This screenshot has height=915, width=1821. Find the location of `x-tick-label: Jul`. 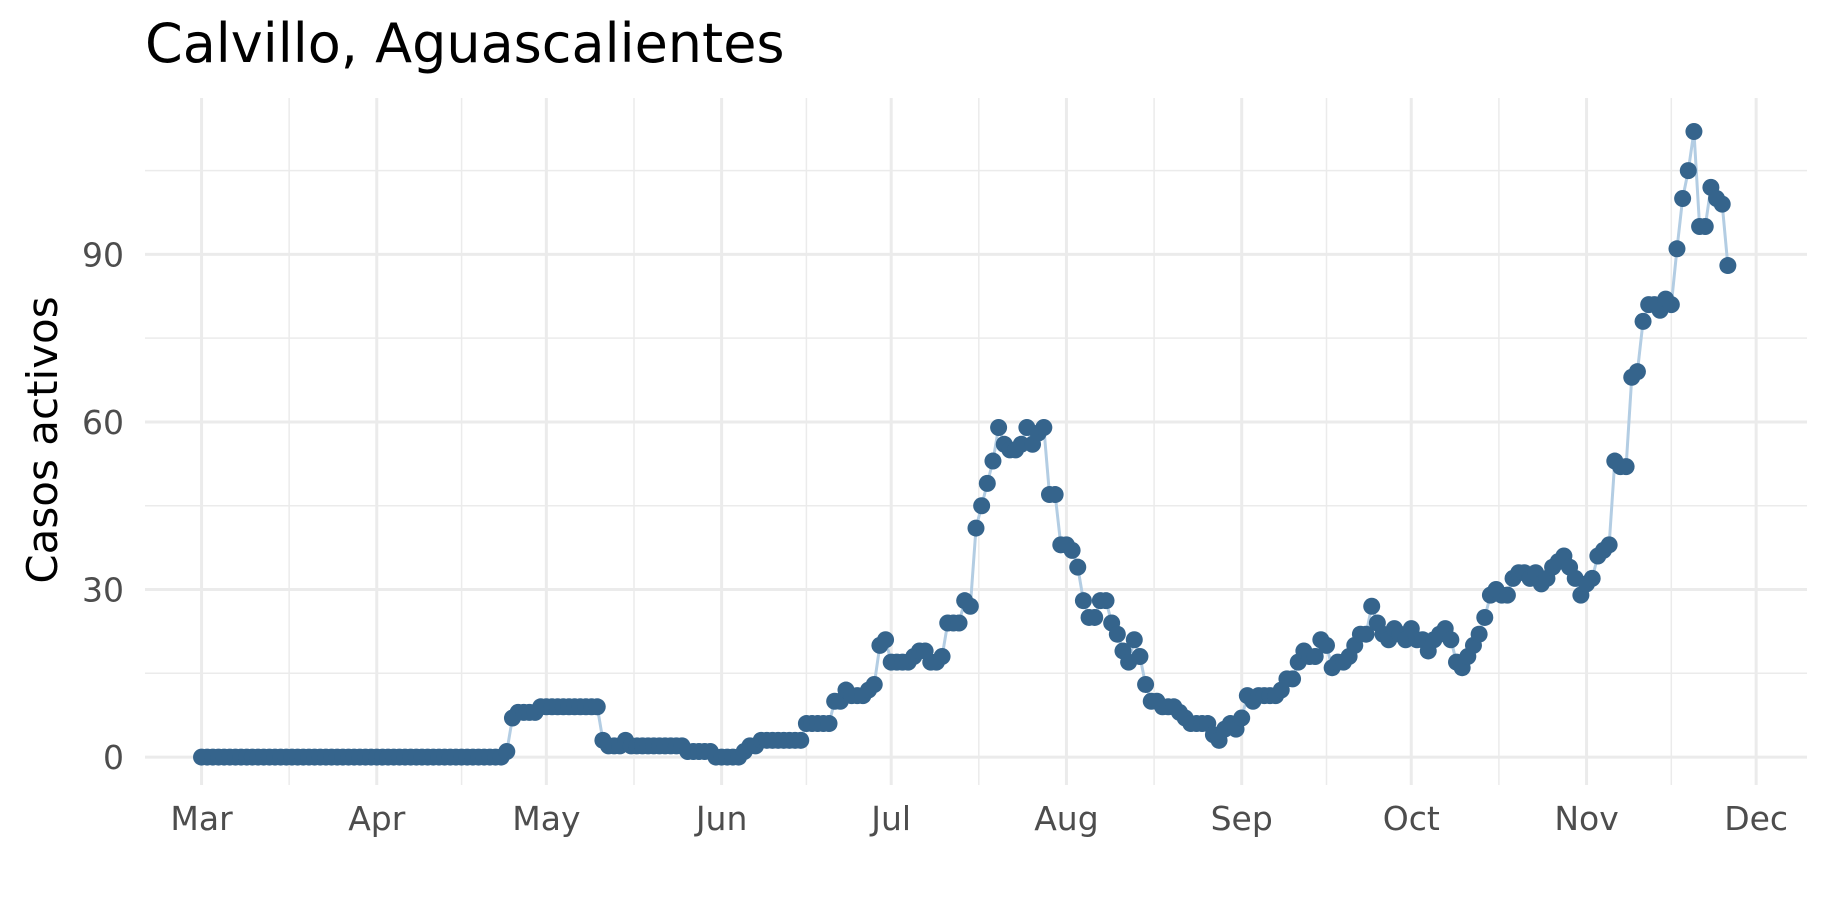

x-tick-label: Jul is located at coordinates (890, 818).